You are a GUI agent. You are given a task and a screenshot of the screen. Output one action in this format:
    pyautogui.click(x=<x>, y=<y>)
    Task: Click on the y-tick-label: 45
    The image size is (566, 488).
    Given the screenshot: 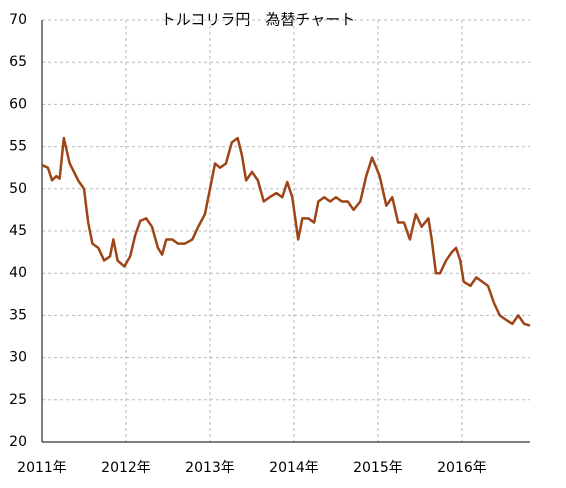 What is the action you would take?
    pyautogui.click(x=18, y=231)
    